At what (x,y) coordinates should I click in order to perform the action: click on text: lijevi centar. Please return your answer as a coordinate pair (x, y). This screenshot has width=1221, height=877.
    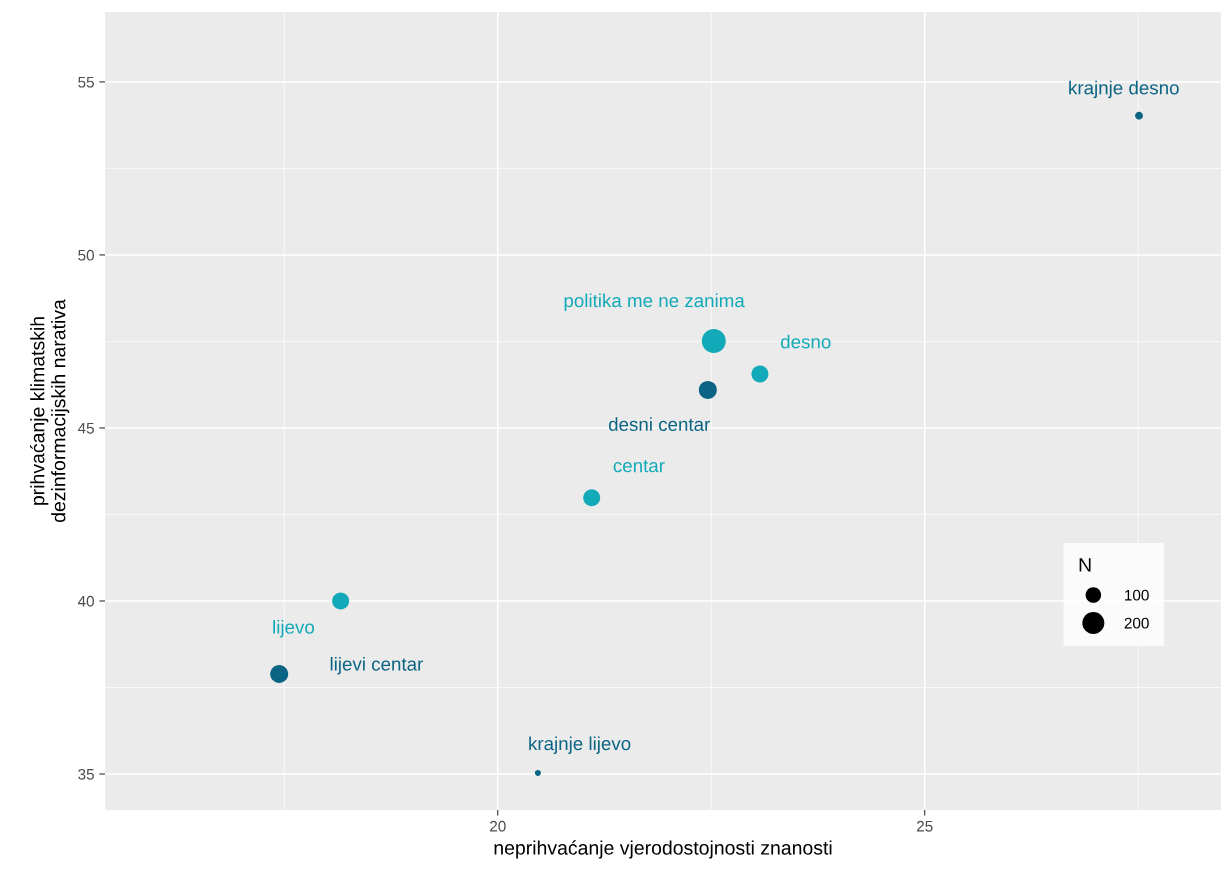
    Looking at the image, I should click on (376, 665).